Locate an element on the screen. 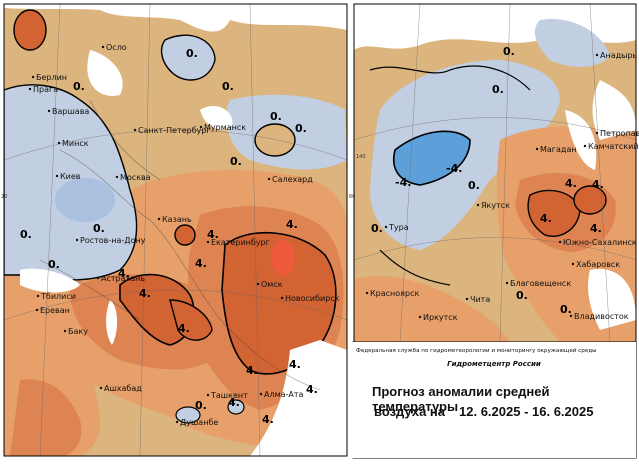  city-label: Ашхабад is located at coordinates (123, 388).